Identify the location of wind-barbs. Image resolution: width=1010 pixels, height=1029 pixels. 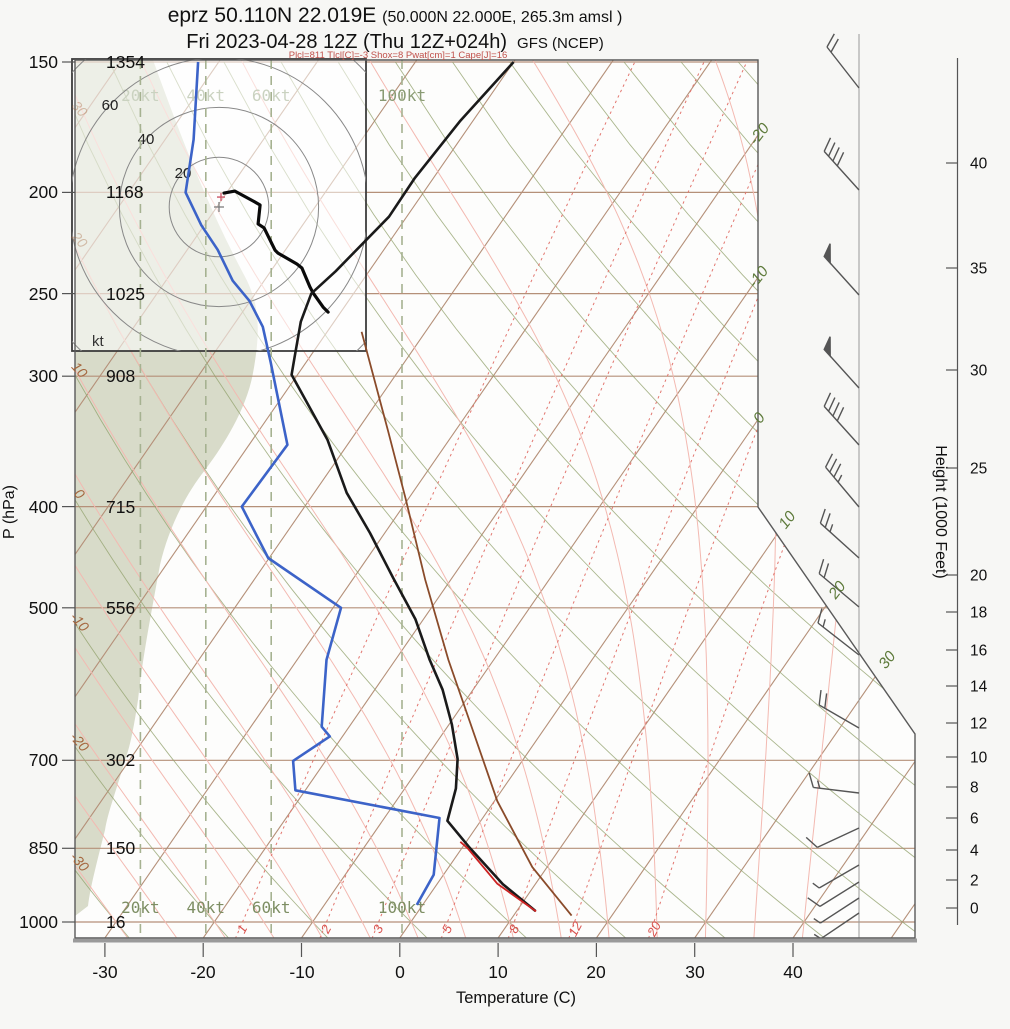
(832, 486).